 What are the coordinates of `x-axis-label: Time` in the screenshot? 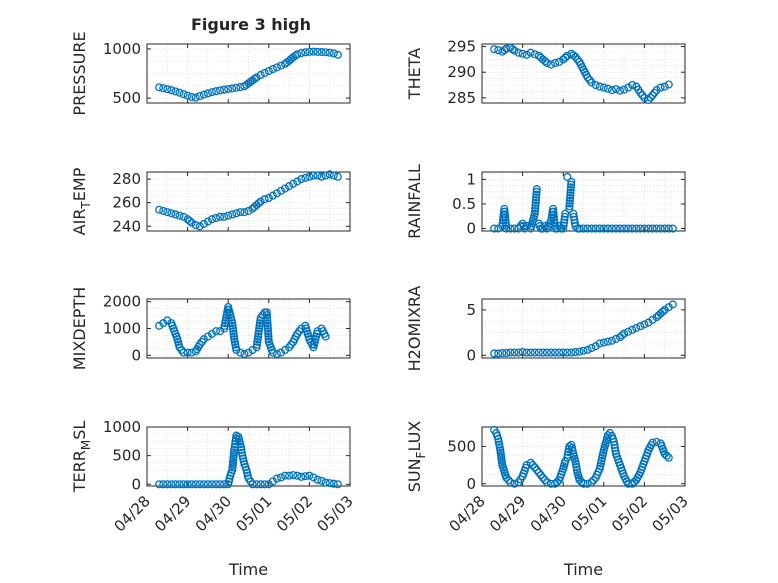 It's located at (583, 569).